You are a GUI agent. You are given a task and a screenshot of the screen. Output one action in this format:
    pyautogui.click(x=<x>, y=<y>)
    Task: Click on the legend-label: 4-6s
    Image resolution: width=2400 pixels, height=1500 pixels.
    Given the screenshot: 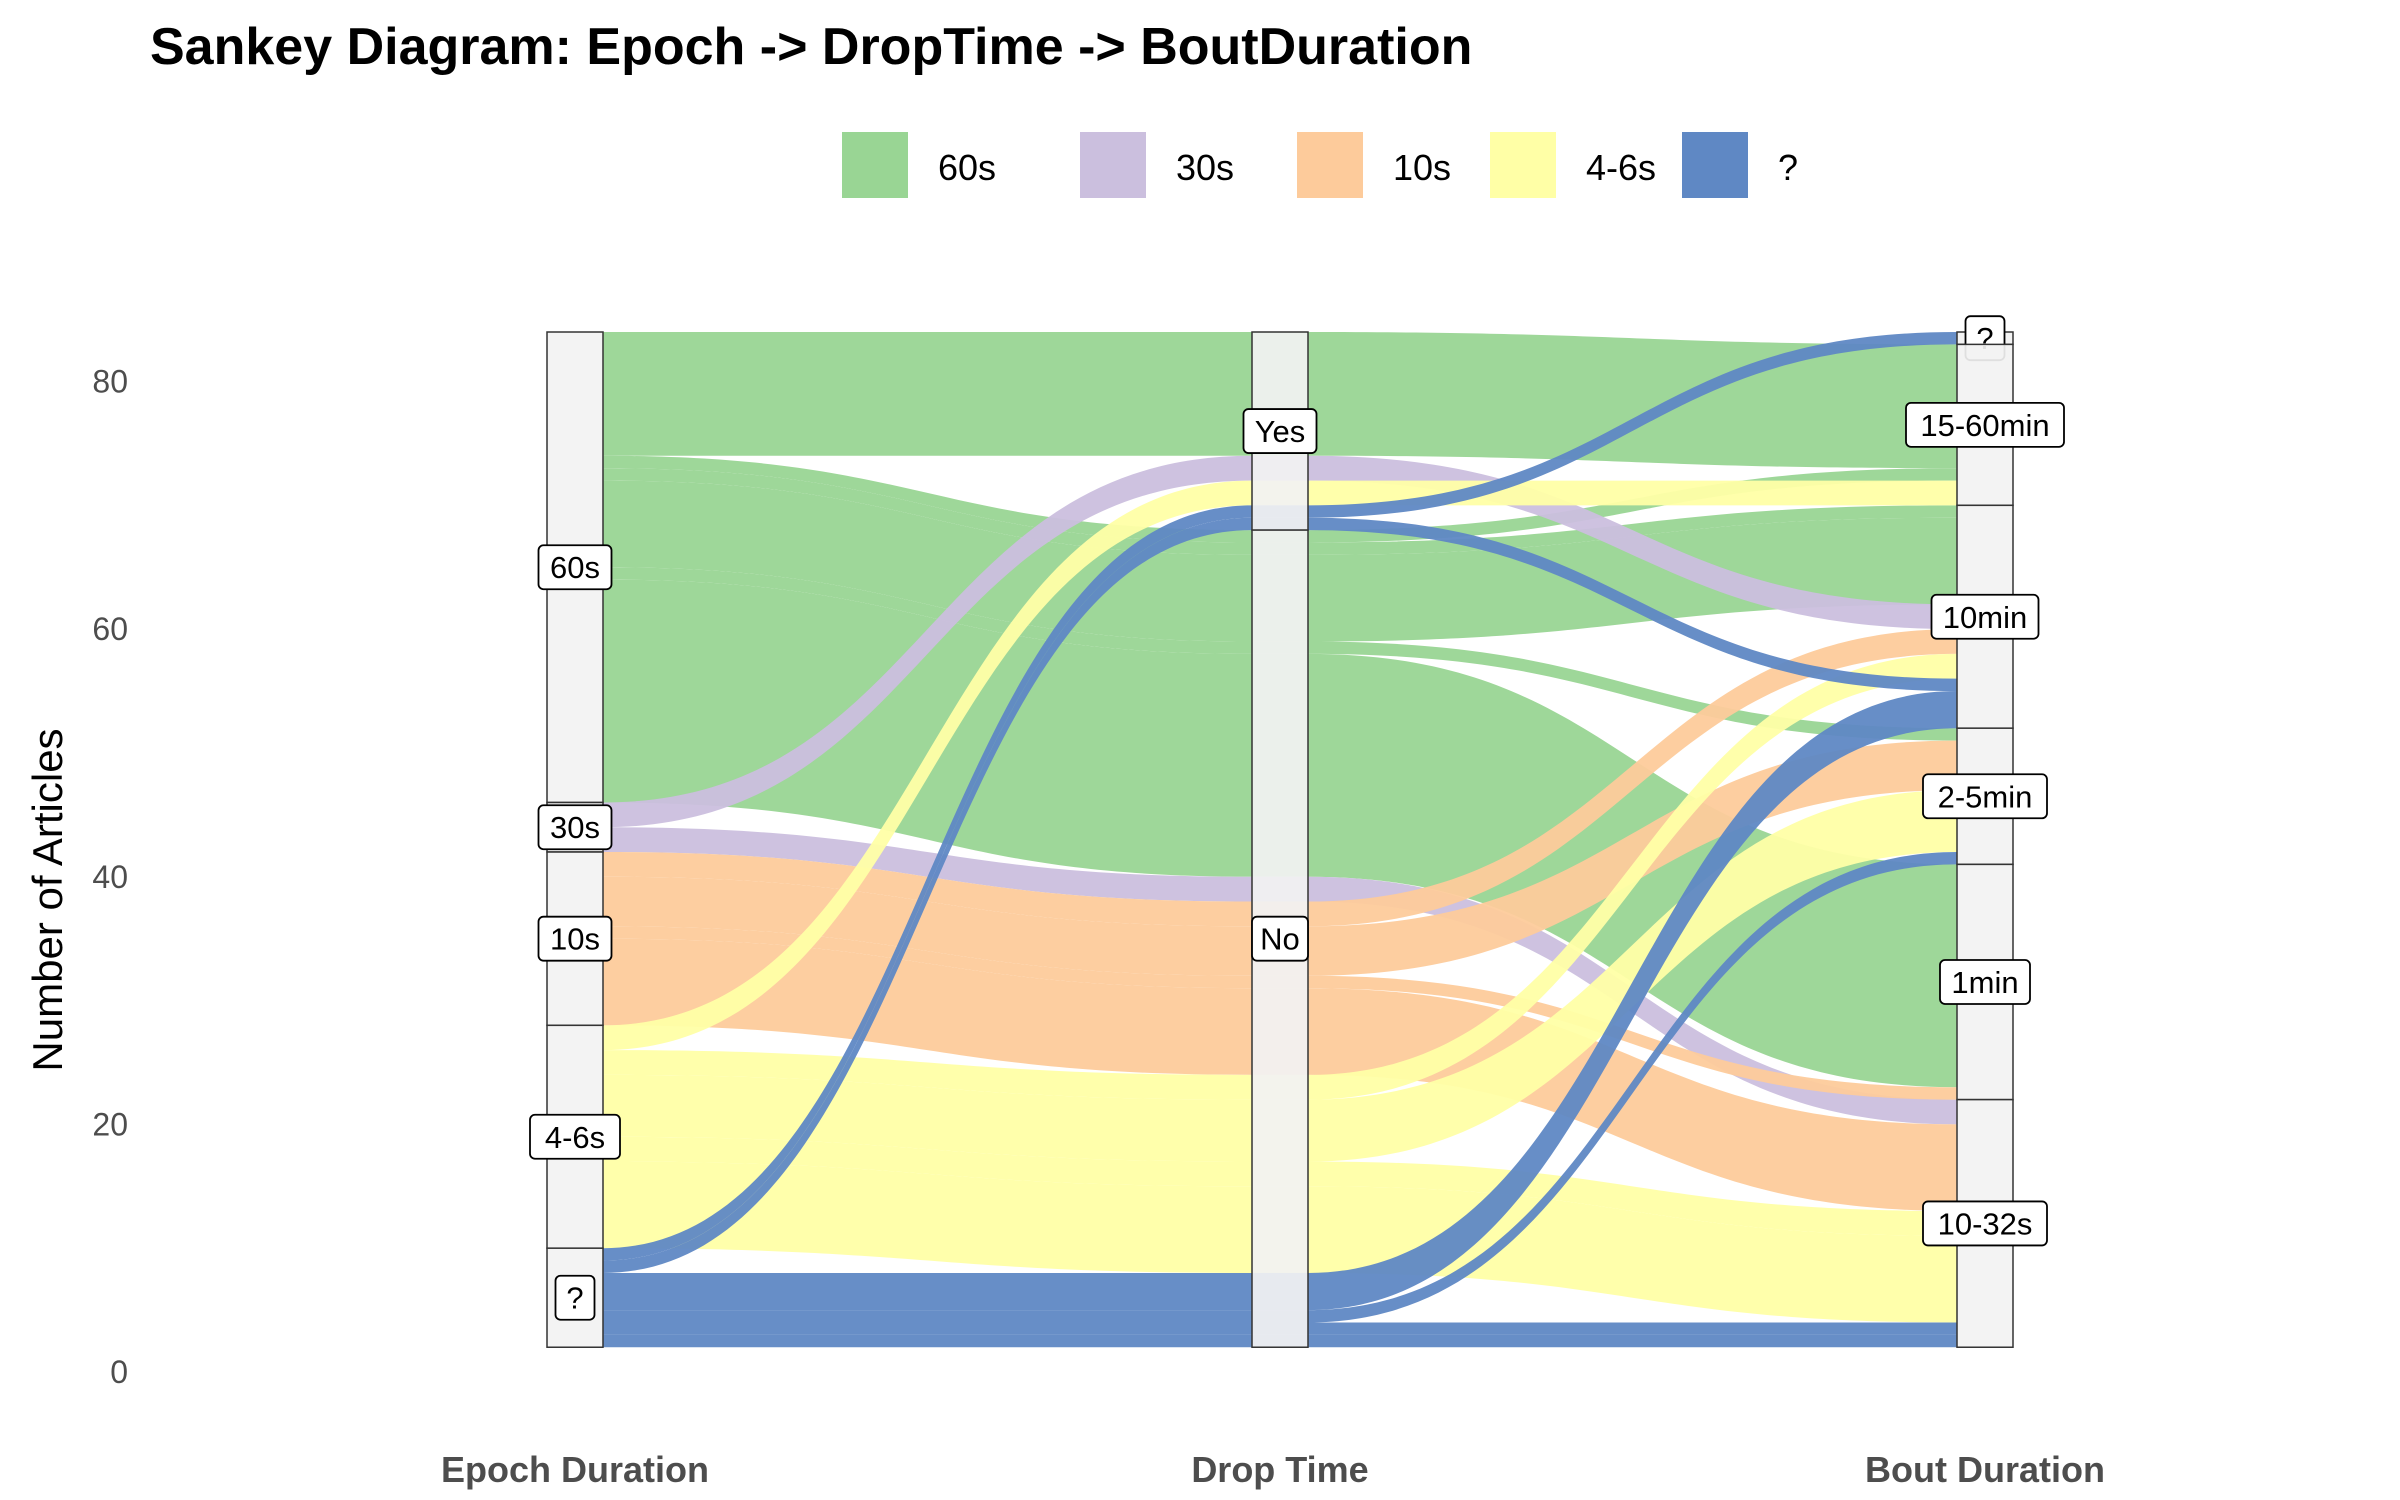 What is the action you would take?
    pyautogui.click(x=1621, y=167)
    